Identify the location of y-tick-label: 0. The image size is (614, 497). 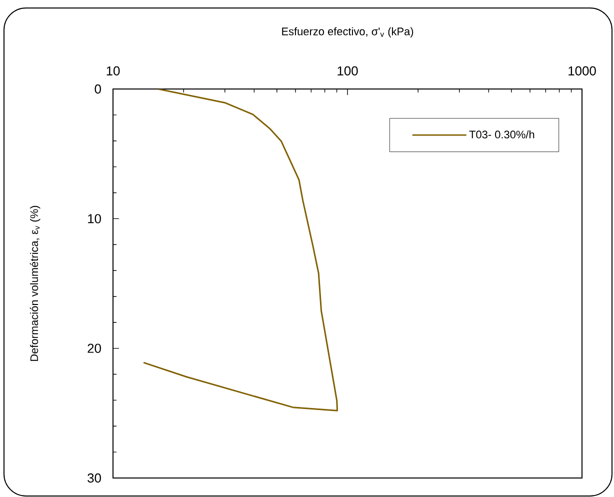
(97, 89).